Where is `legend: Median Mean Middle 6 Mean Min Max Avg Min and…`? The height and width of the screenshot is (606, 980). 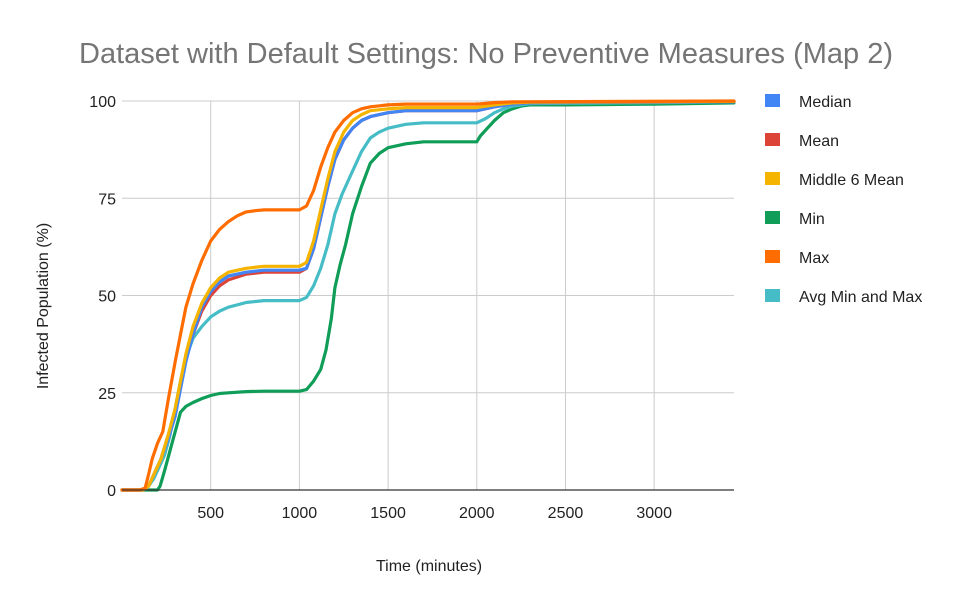
legend: Median Mean Middle 6 Mean Min Max Avg Min and… is located at coordinates (843, 200).